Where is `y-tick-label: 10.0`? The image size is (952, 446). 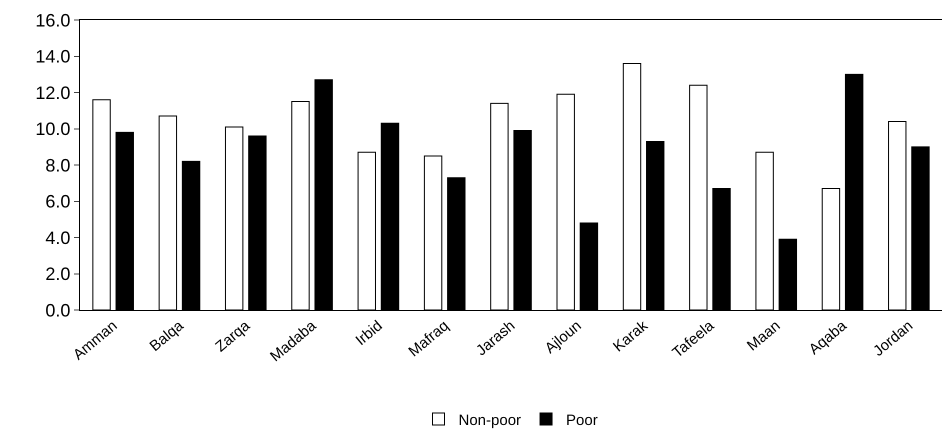
y-tick-label: 10.0 is located at coordinates (52, 129).